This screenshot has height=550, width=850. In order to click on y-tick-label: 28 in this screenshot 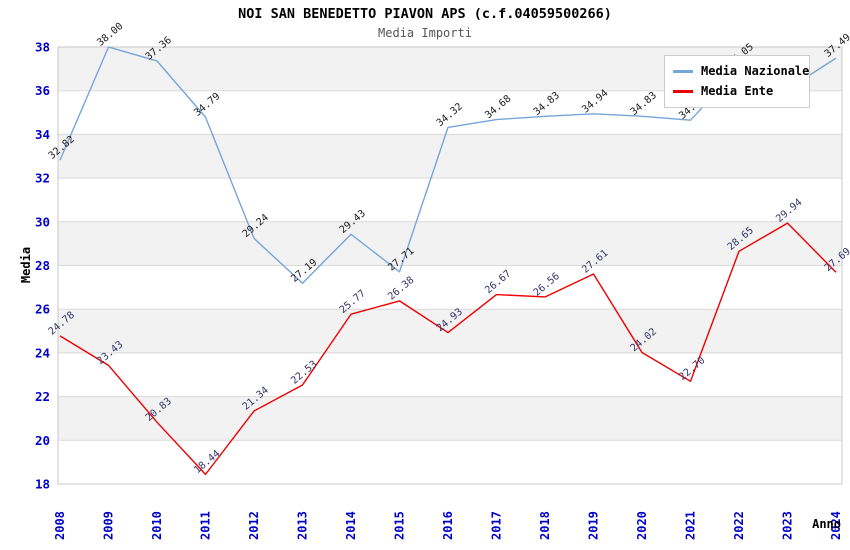, I will do `click(42, 265)`.